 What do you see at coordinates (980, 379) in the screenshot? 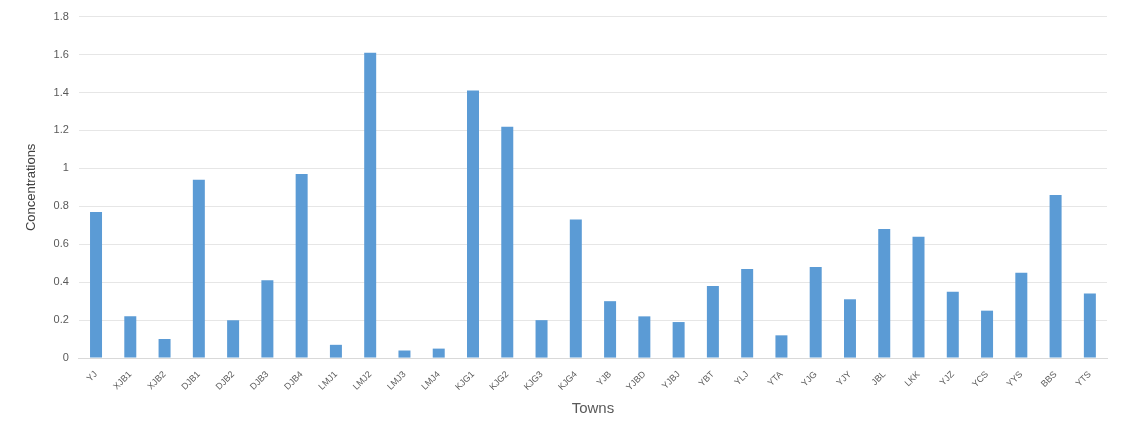
I see `x-tick-label: YCS` at bounding box center [980, 379].